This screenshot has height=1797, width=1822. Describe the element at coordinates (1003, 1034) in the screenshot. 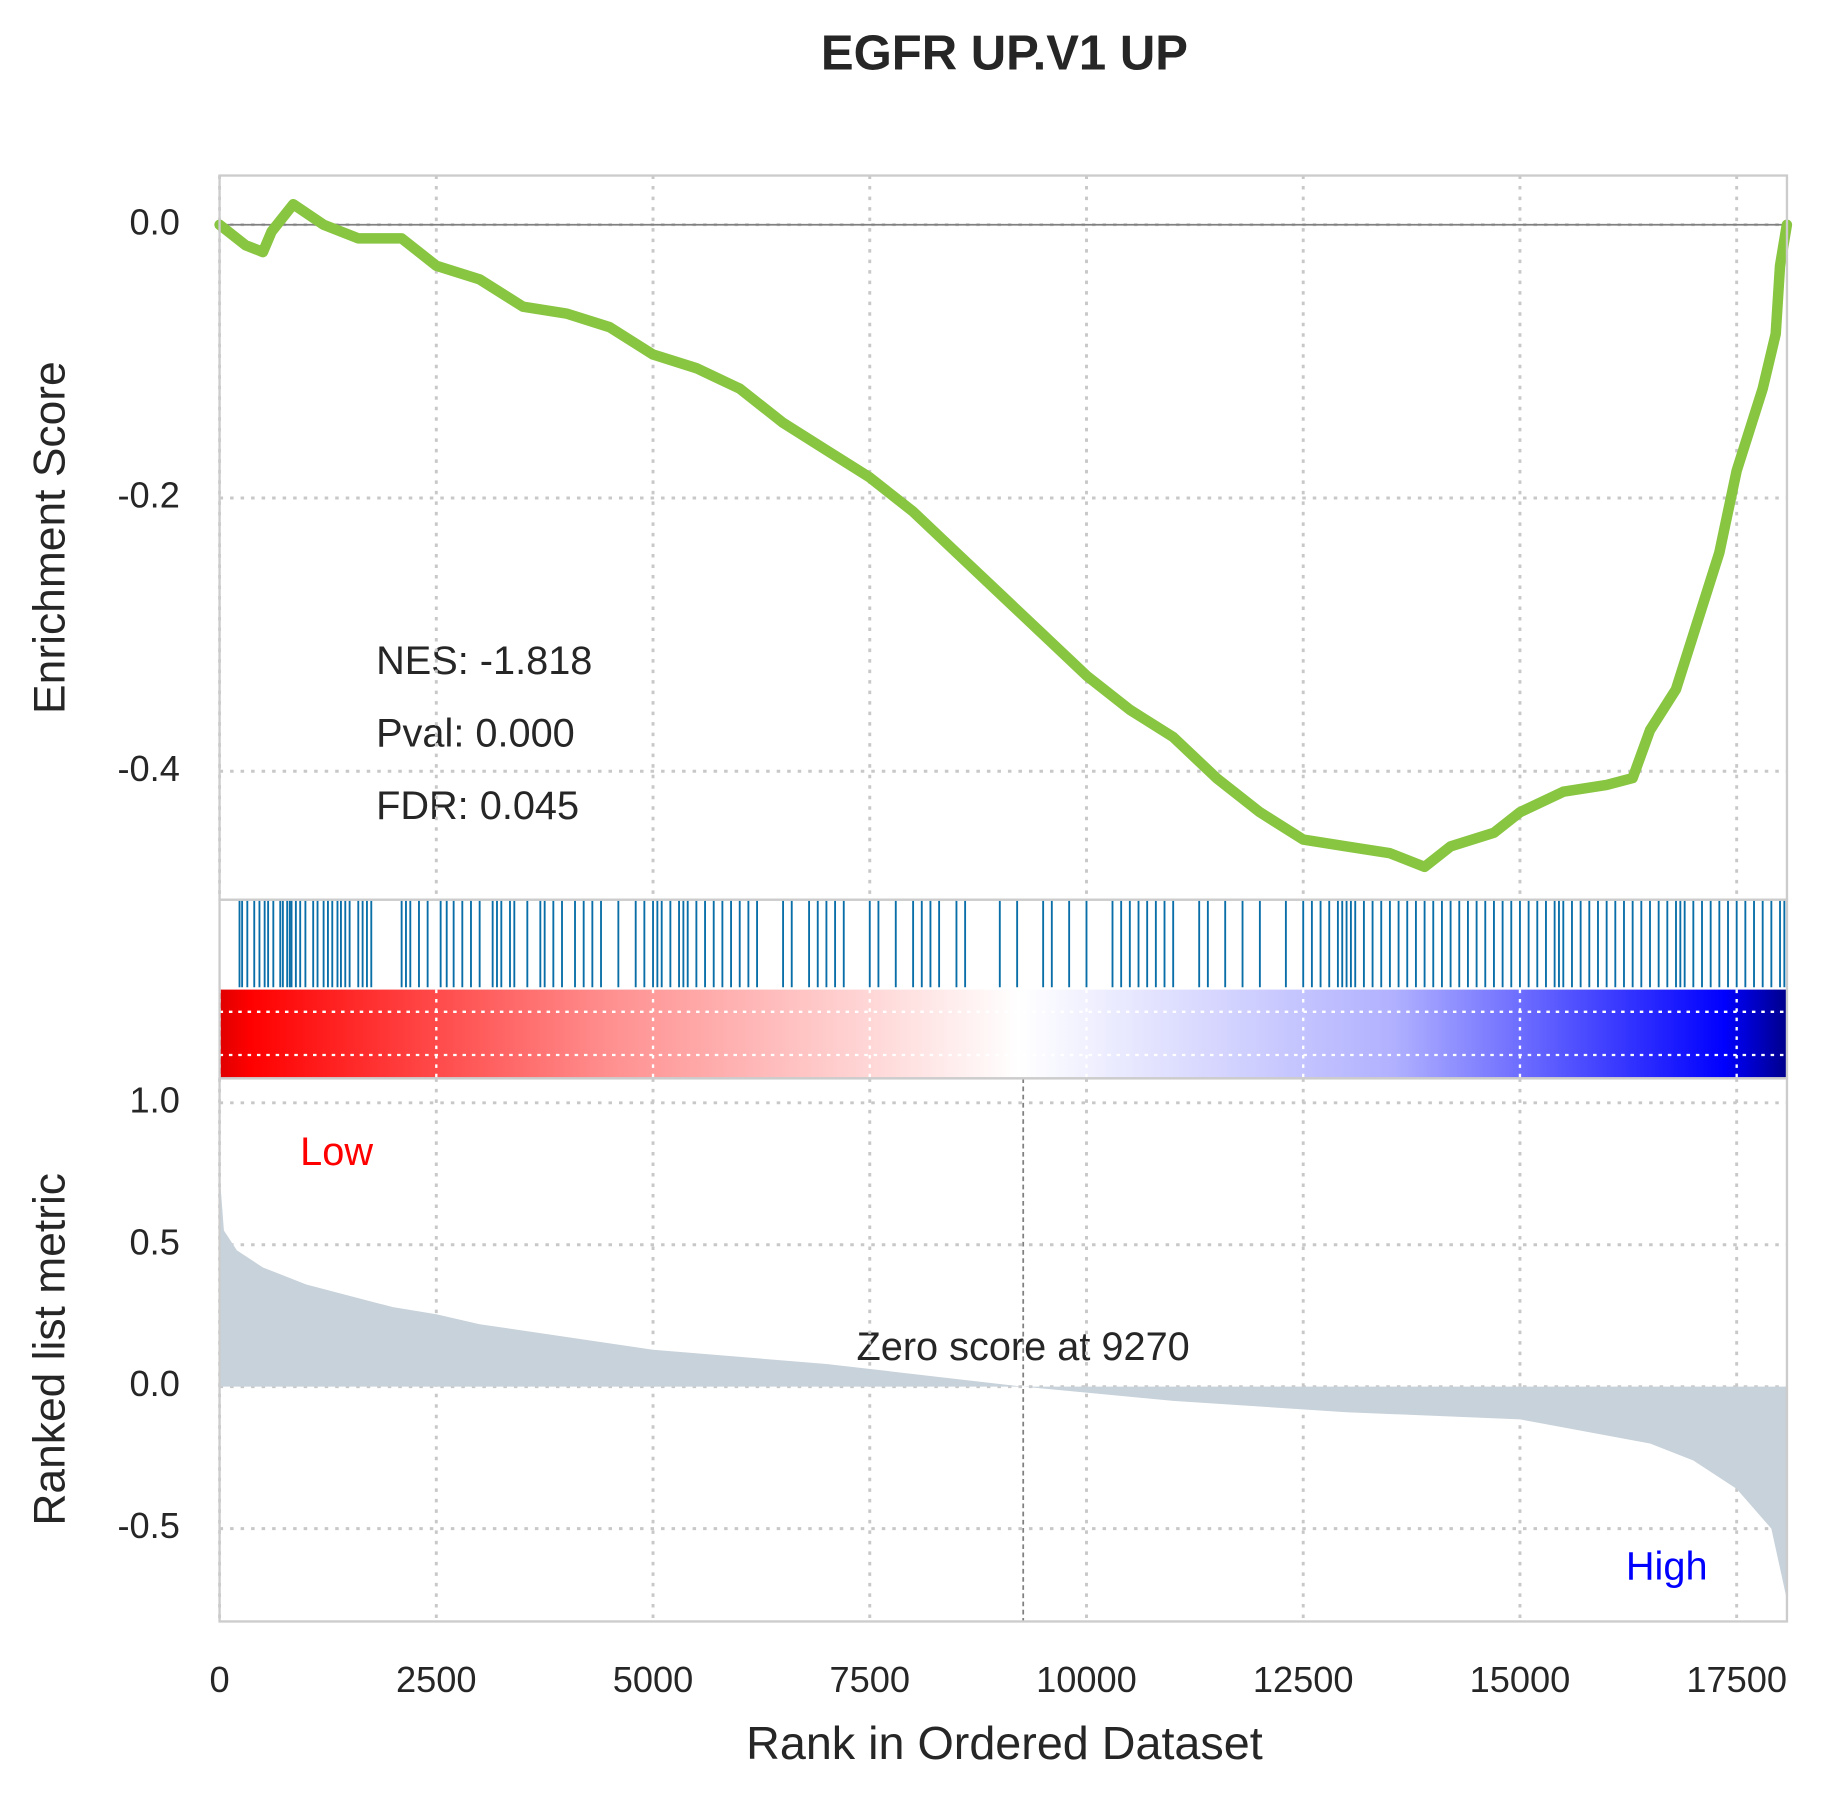

I see `color-bar` at that location.